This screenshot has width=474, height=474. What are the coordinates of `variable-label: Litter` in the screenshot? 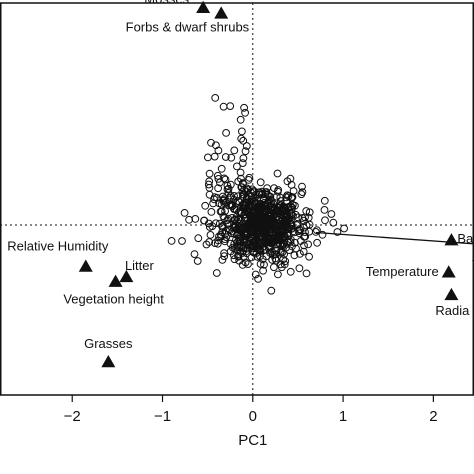 It's located at (140, 265).